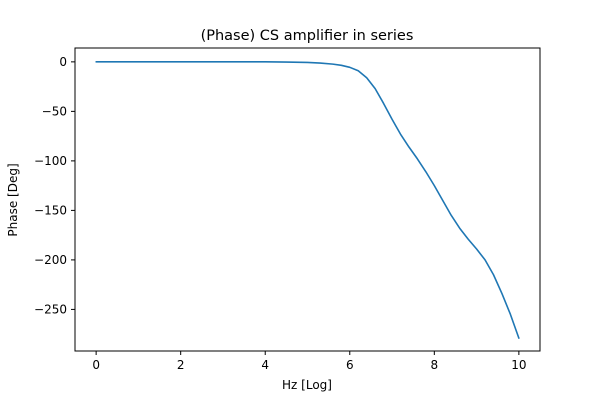 Image resolution: width=600 pixels, height=400 pixels. Describe the element at coordinates (434, 365) in the screenshot. I see `x-tick-label: 8` at that location.